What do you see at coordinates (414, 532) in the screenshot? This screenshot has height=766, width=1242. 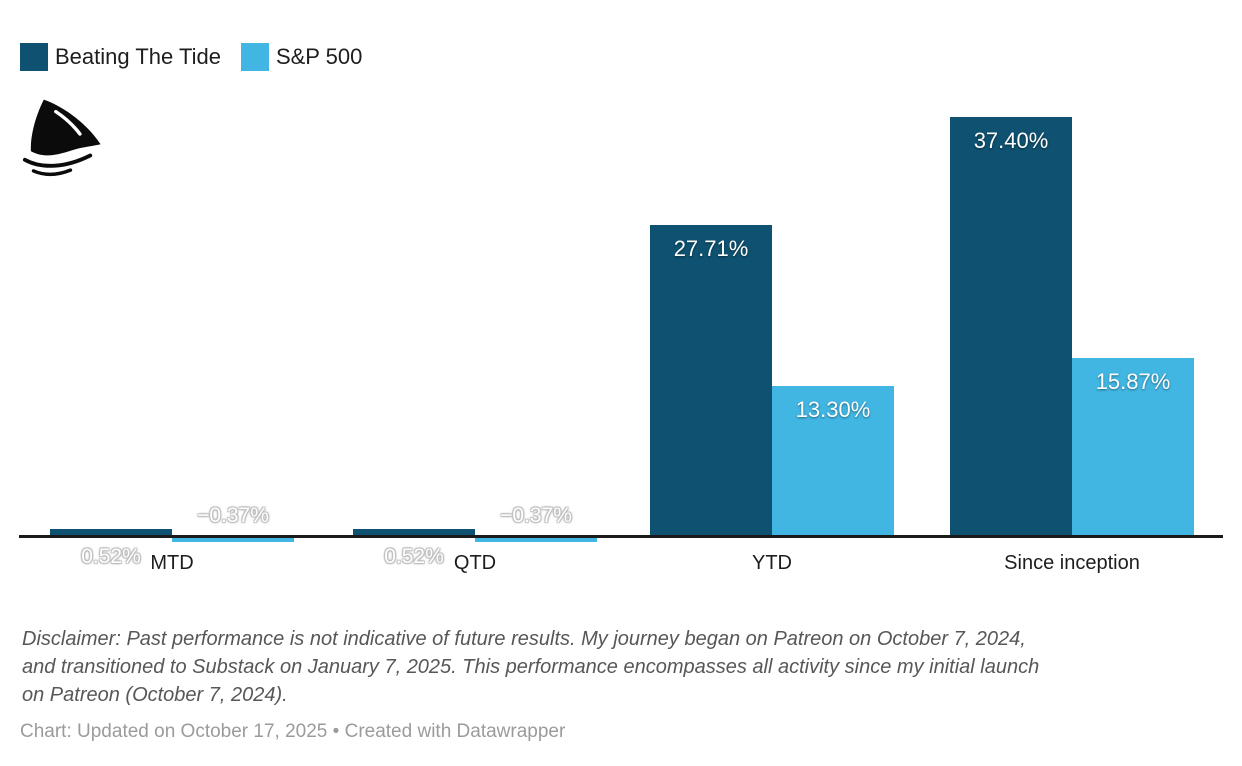 I see `bar-beating-the-tide-qtd` at bounding box center [414, 532].